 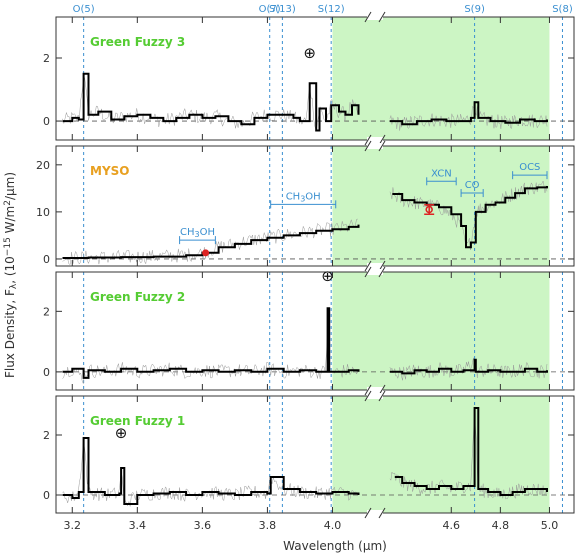 I want to click on y-axis-title-part: (10, so click(x=10, y=266).